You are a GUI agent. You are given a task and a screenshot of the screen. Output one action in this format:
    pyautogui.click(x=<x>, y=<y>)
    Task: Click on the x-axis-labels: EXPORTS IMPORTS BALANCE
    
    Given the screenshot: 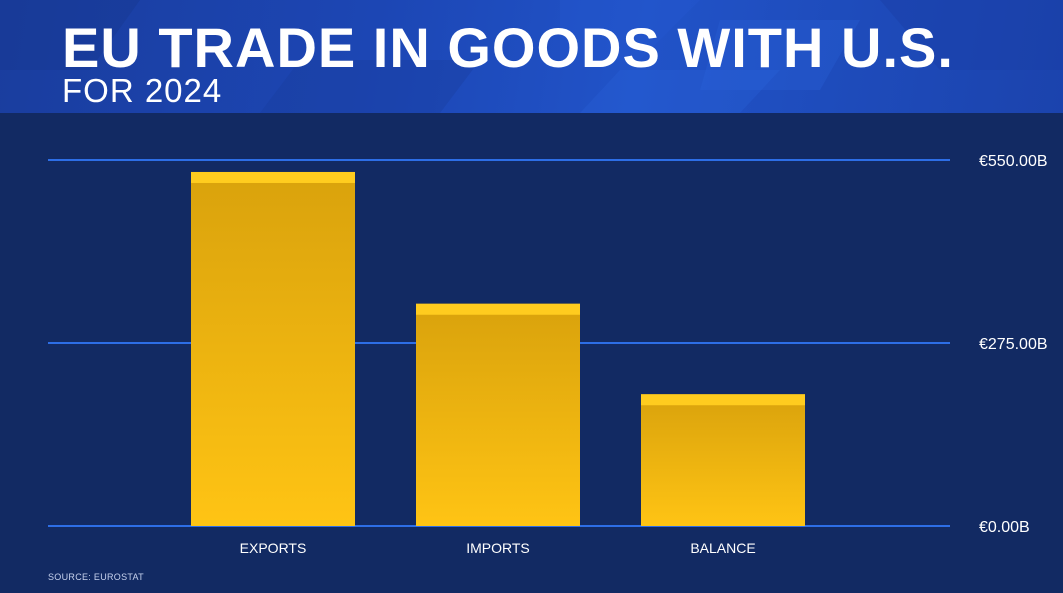 What is the action you would take?
    pyautogui.click(x=498, y=548)
    